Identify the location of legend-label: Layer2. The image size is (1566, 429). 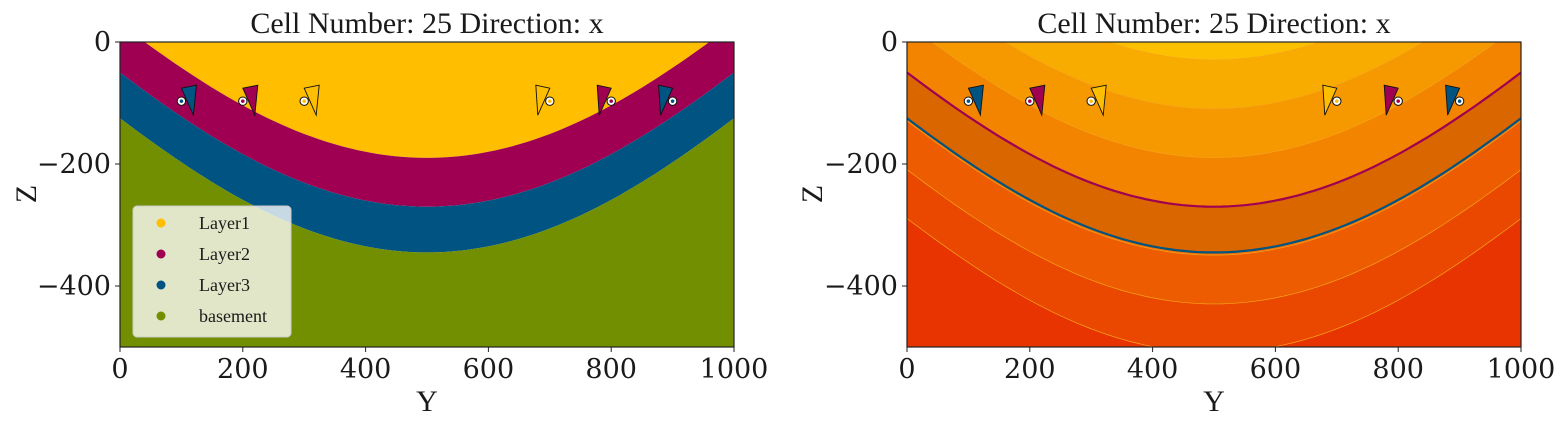
(224, 254).